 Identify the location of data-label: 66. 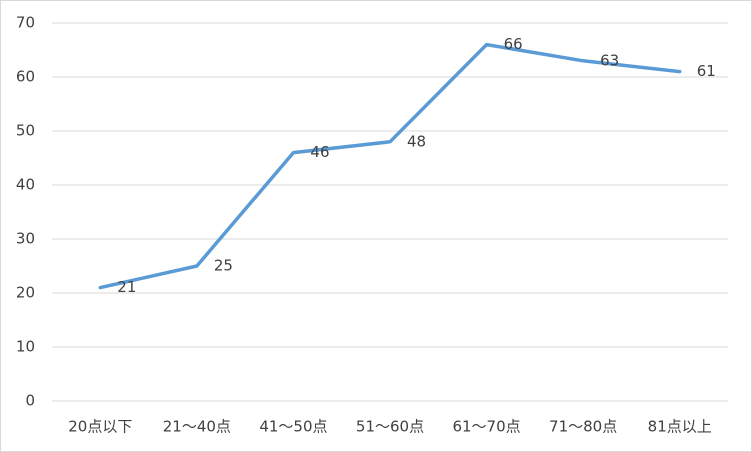
(513, 44).